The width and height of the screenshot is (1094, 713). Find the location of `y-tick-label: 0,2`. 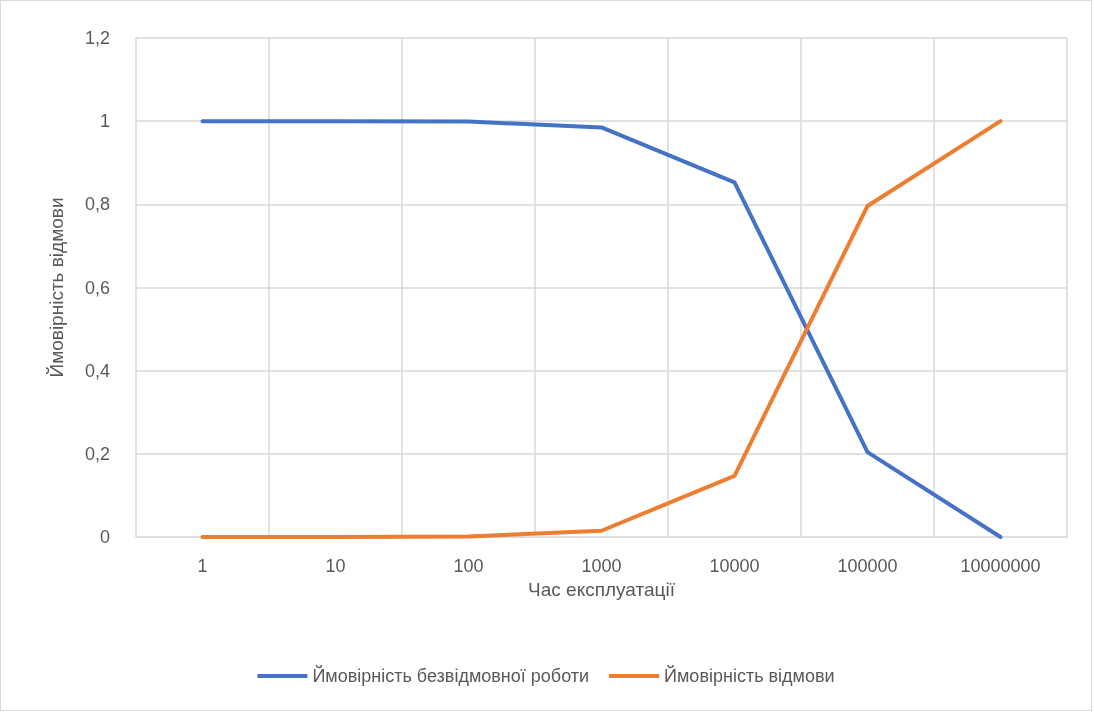

y-tick-label: 0,2 is located at coordinates (97, 453).